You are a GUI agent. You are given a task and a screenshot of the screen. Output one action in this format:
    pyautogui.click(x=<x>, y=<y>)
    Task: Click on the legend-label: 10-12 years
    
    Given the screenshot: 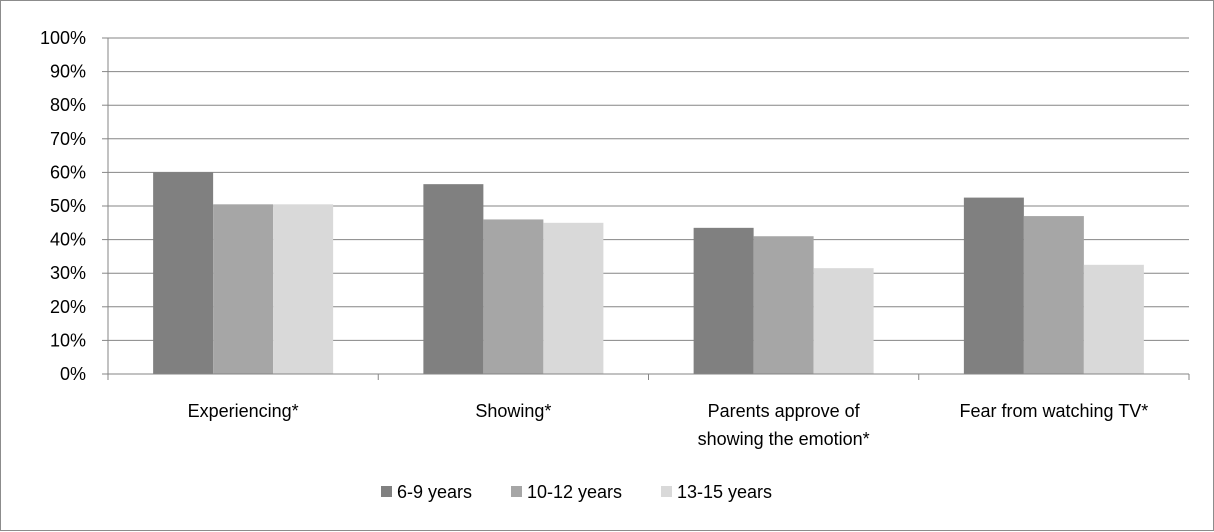 What is the action you would take?
    pyautogui.click(x=574, y=492)
    